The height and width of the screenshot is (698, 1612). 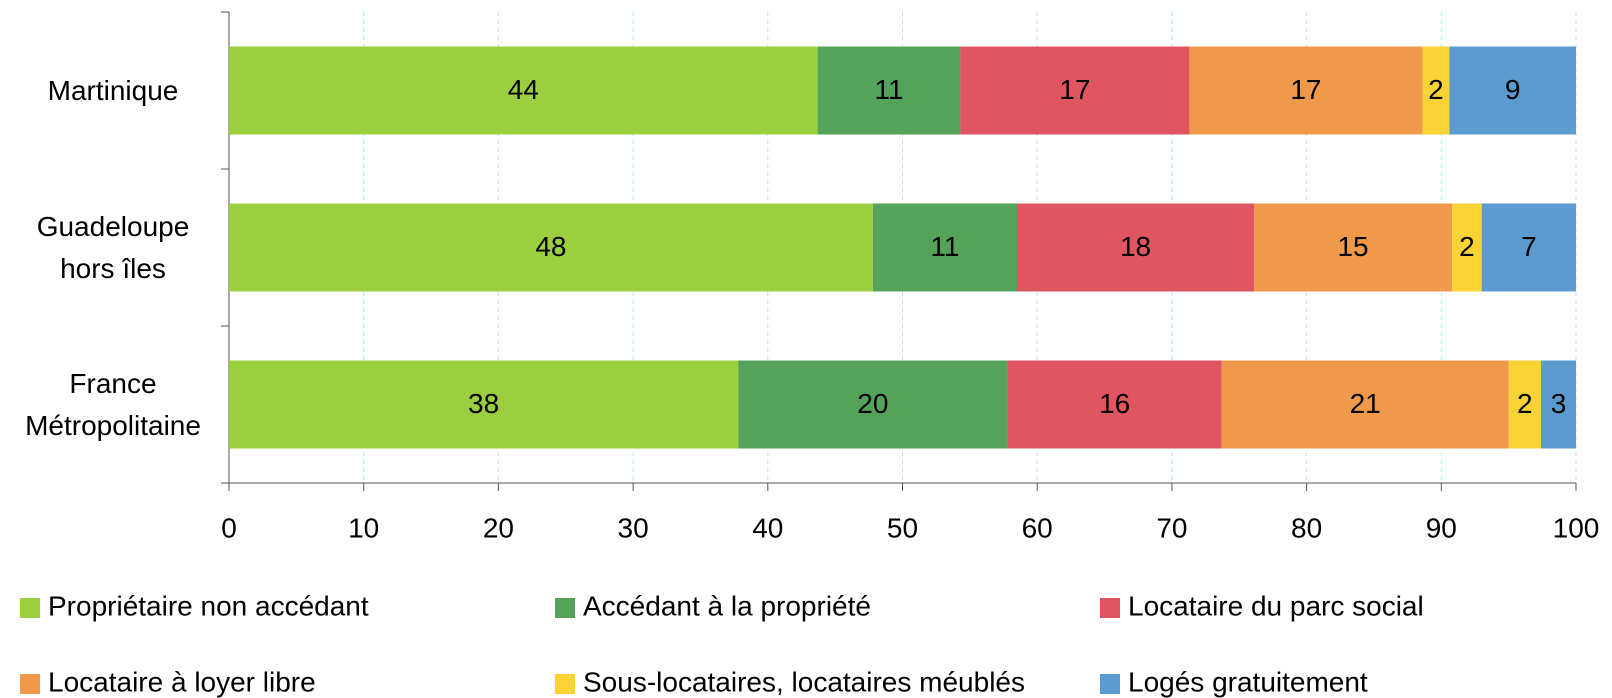 I want to click on data-label: 15, so click(x=1352, y=246).